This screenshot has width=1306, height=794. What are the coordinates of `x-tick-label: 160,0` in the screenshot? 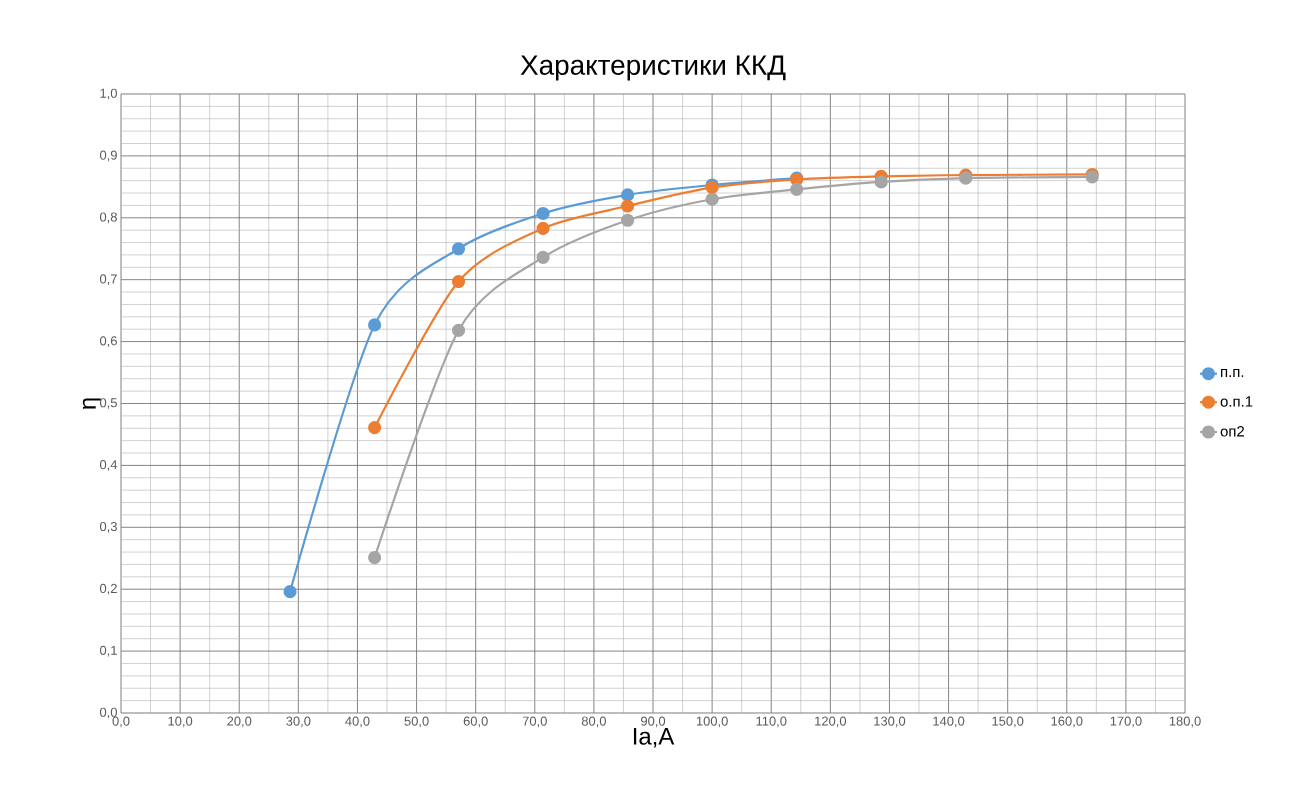 It's located at (1067, 722).